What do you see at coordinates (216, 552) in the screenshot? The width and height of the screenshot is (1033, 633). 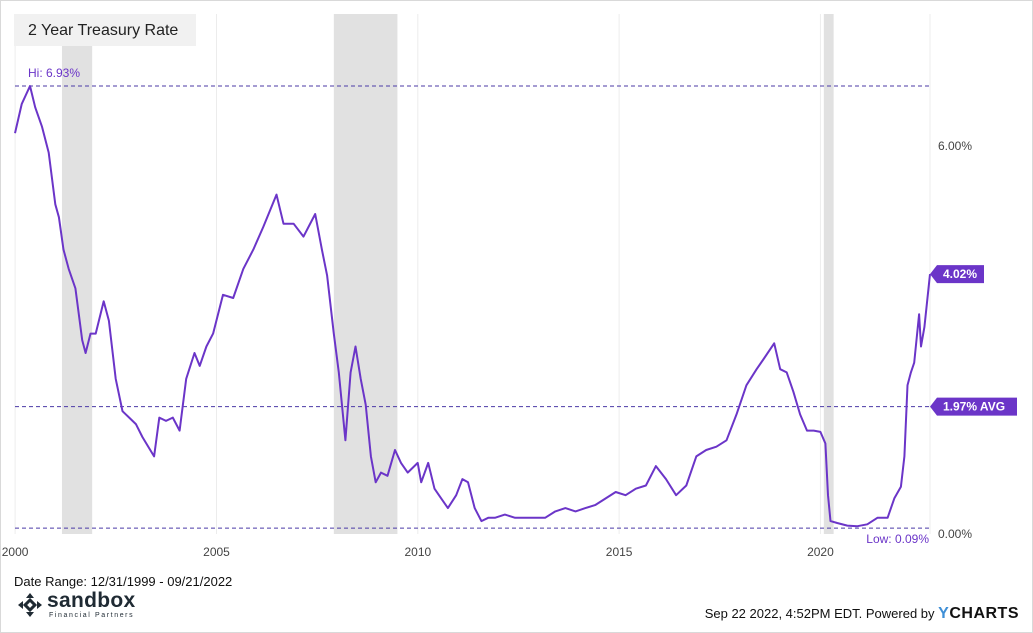 I see `x-tick-label: 2005` at bounding box center [216, 552].